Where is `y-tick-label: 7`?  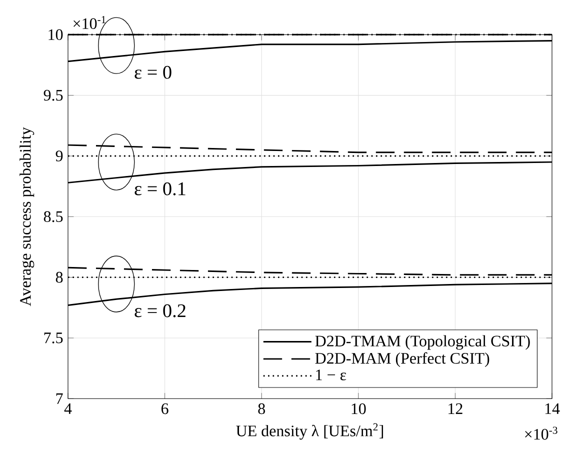
y-tick-label: 7 is located at coordinates (59, 398).